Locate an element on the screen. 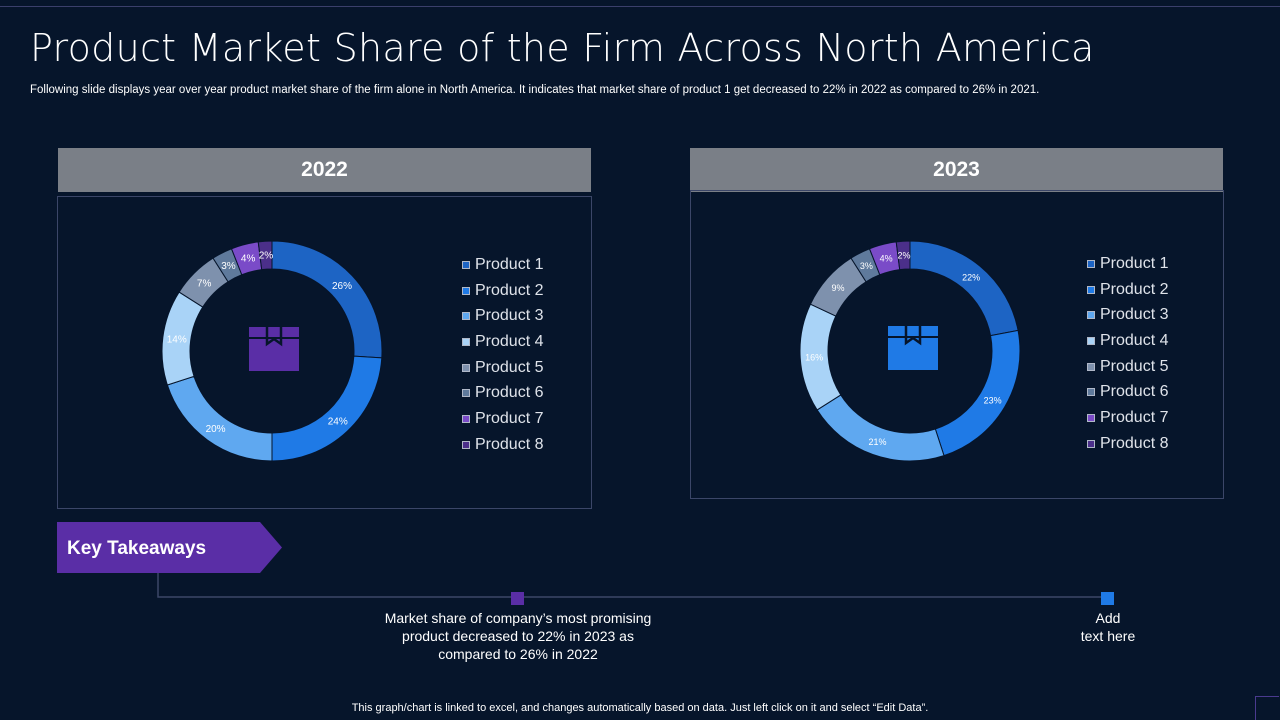 The image size is (1280, 720). takeaway-text-2: Add text here is located at coordinates (1108, 627).